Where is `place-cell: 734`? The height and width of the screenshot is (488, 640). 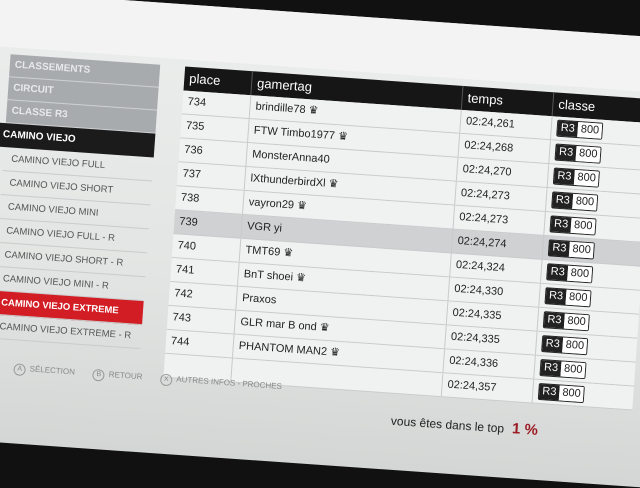
place-cell: 734 is located at coordinates (216, 104).